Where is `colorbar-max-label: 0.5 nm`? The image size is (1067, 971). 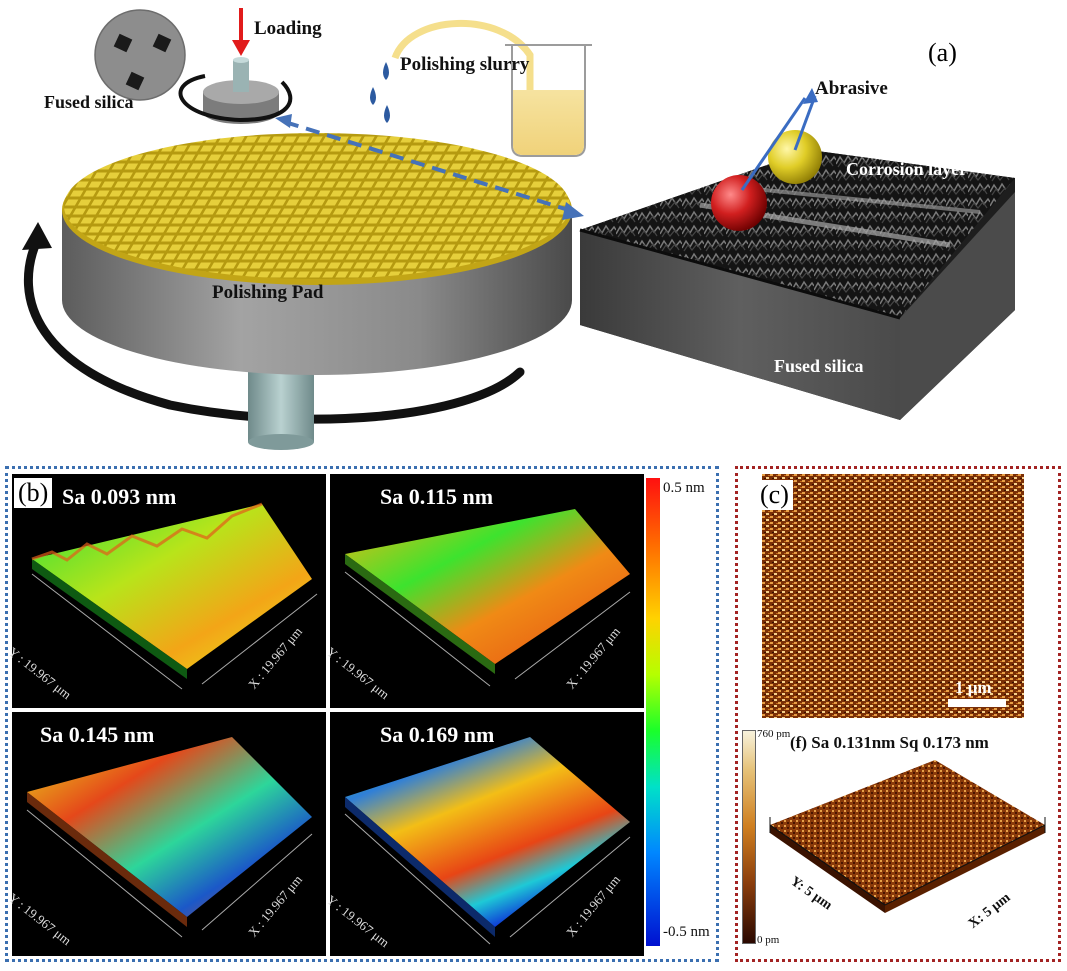
colorbar-max-label: 0.5 nm is located at coordinates (684, 488).